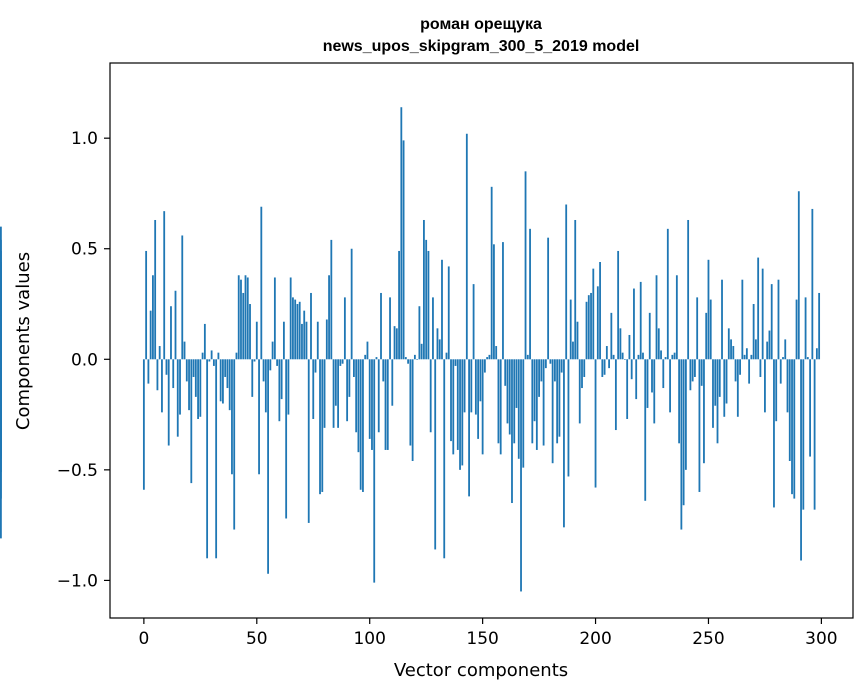 The width and height of the screenshot is (867, 696). What do you see at coordinates (84, 360) in the screenshot?
I see `y-tick-label: 0.0` at bounding box center [84, 360].